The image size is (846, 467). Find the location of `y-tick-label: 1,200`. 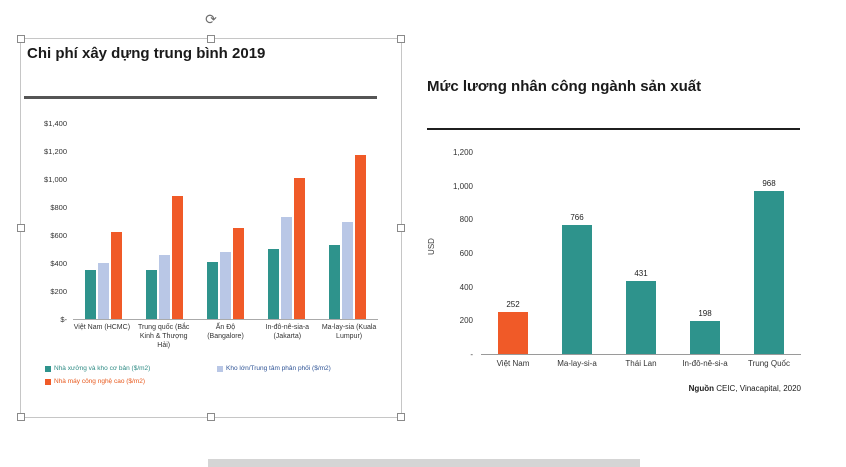

y-tick-label: 1,200 is located at coordinates (462, 152).